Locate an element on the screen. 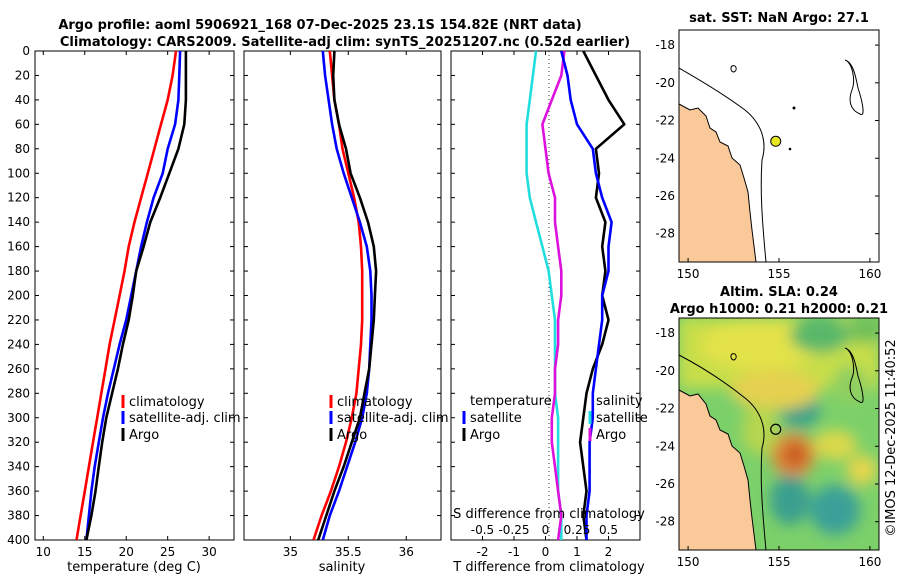 The height and width of the screenshot is (580, 900). depth-tick-label: 380 is located at coordinates (18, 516).